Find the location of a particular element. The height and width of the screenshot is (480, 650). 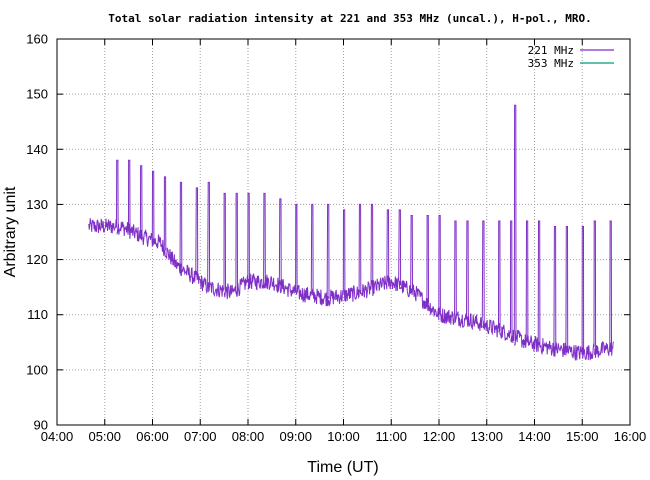

x-tick-label: 12:00 is located at coordinates (439, 436).